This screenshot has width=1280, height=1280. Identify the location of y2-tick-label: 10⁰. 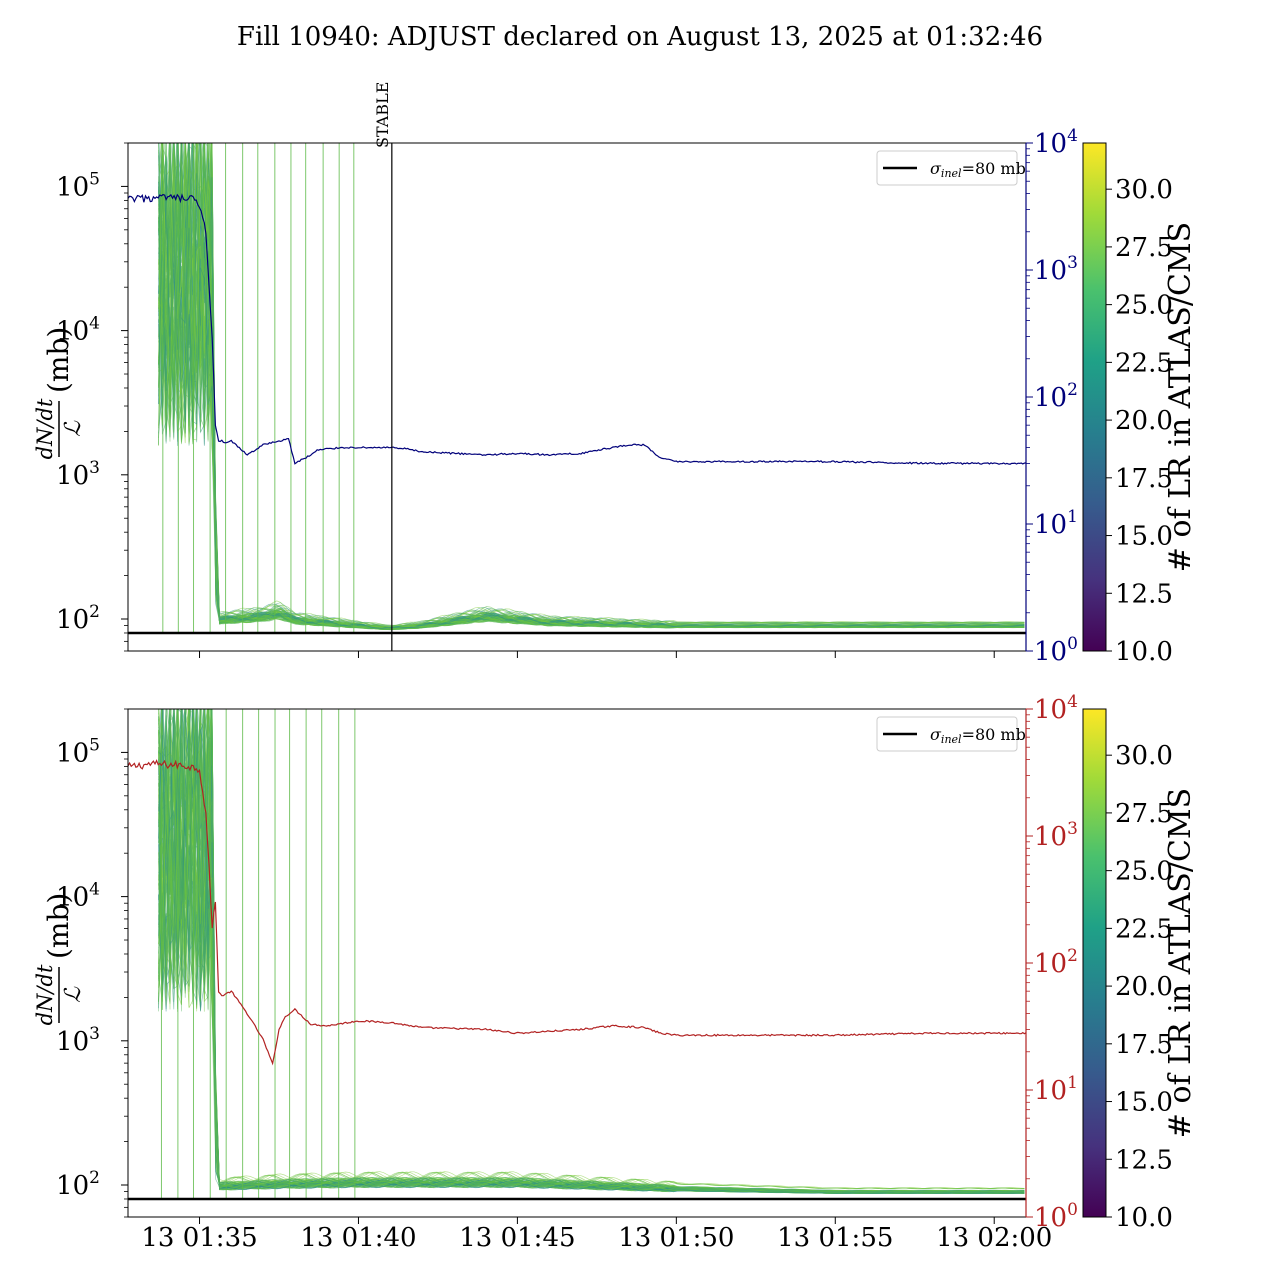
(1056, 1216).